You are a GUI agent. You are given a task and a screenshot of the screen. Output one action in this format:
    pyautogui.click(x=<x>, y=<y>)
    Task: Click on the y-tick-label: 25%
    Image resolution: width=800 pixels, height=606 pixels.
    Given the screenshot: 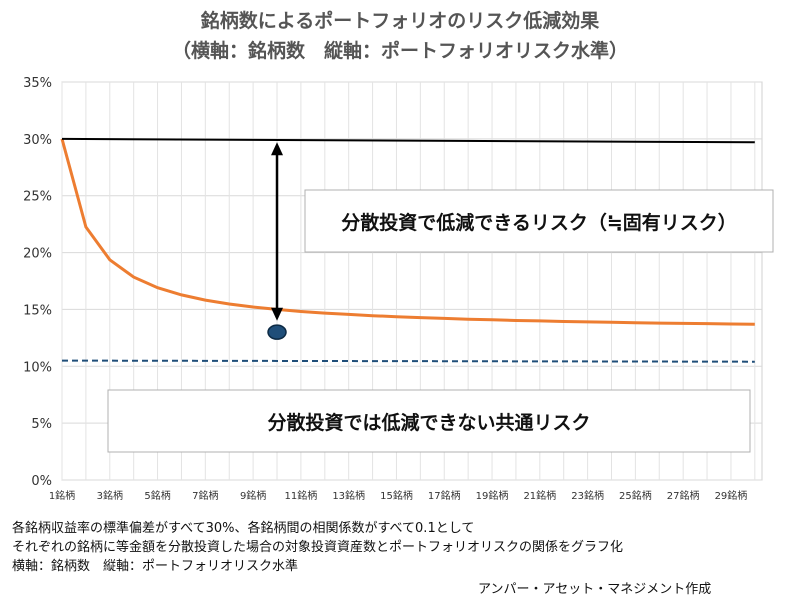 What is the action you would take?
    pyautogui.click(x=37, y=197)
    